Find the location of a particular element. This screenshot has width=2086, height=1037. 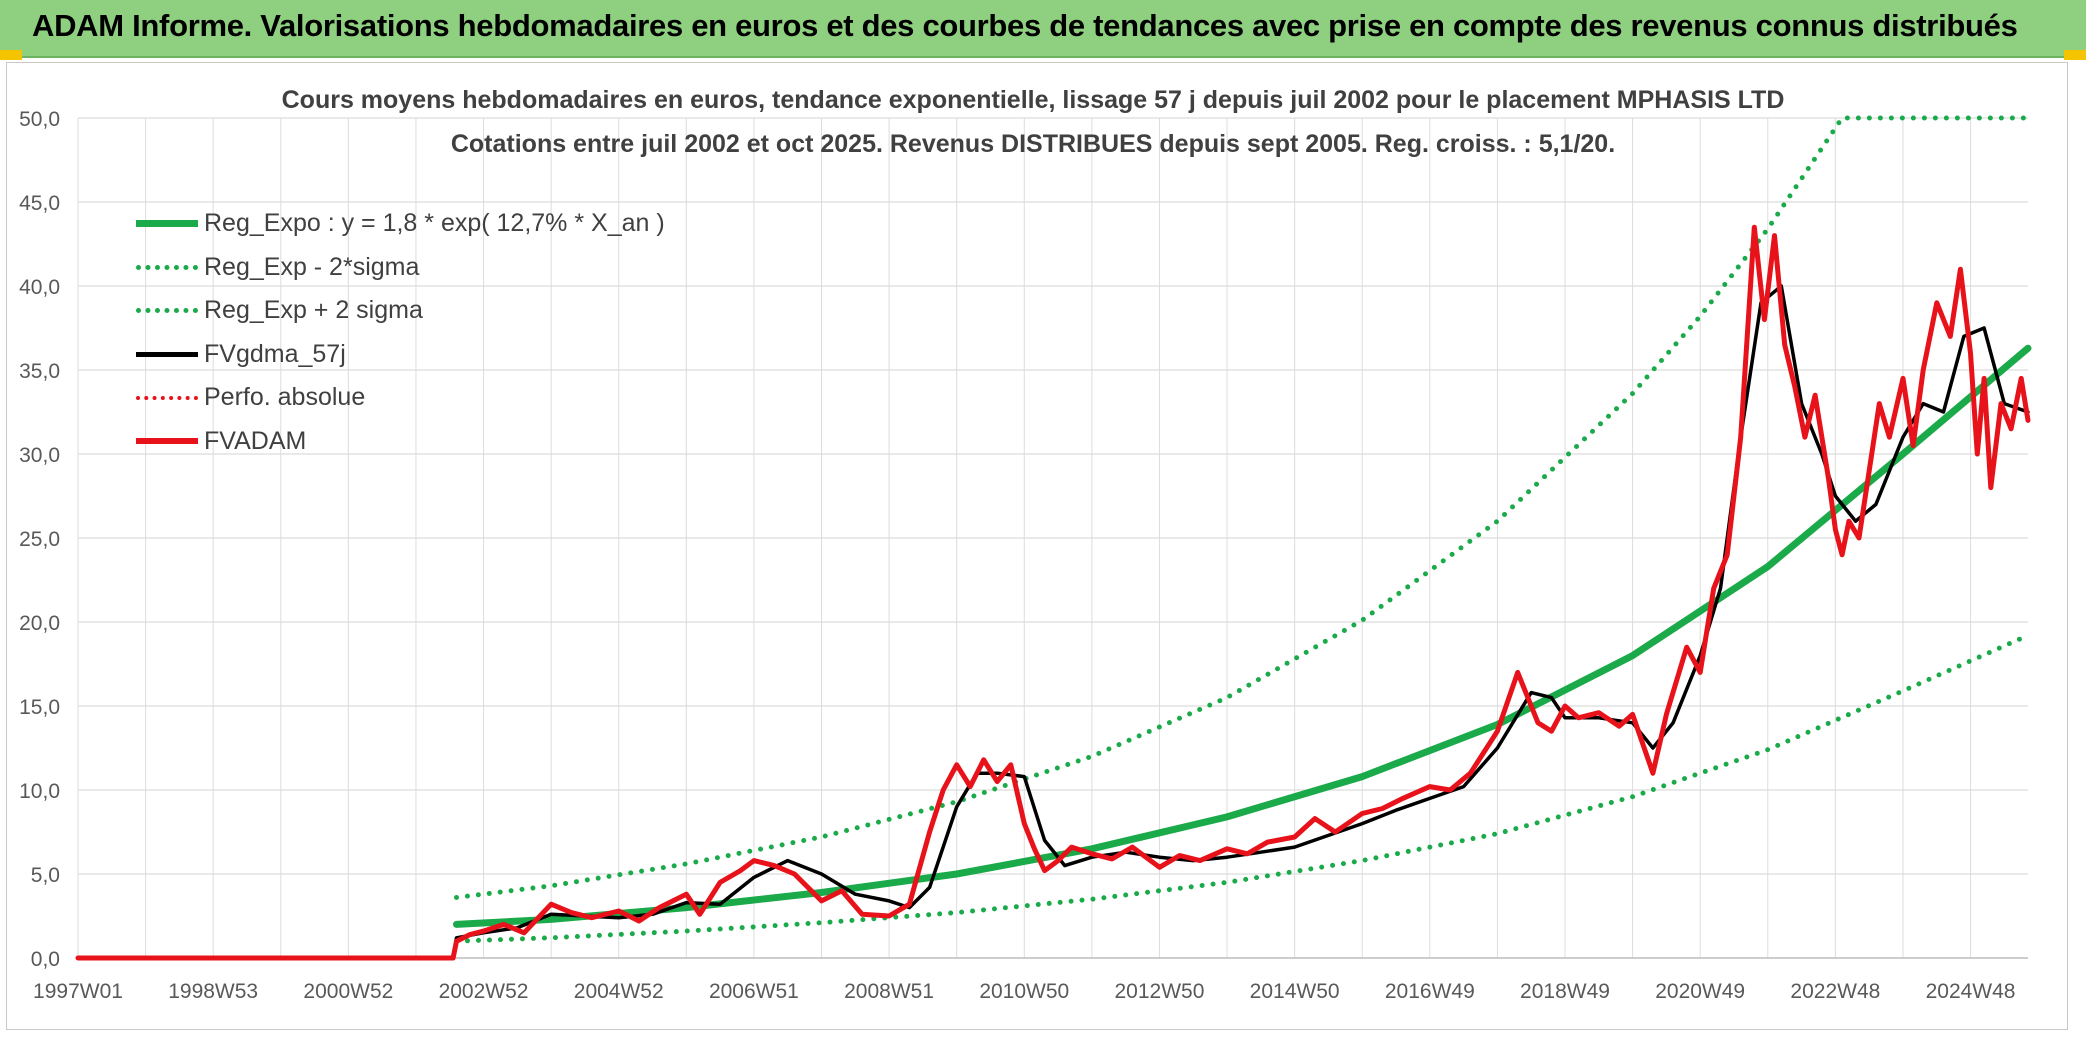

y-tick-label: 15,0 is located at coordinates (39, 707).